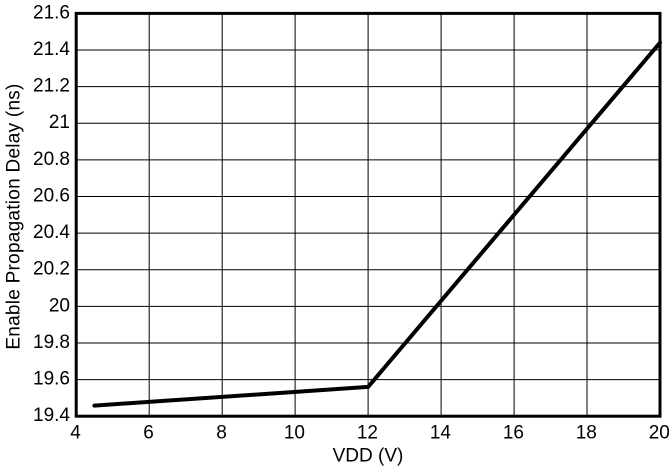 This screenshot has height=467, width=671. Describe the element at coordinates (75, 433) in the screenshot. I see `svg-text: 4` at that location.